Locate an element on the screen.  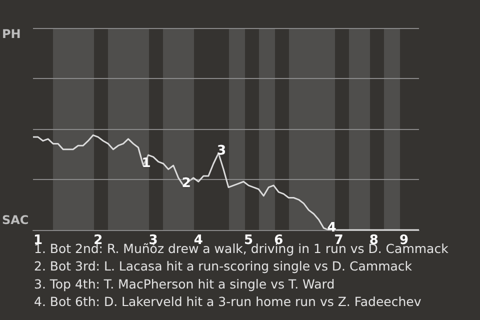
text: PH is located at coordinates (11, 34).